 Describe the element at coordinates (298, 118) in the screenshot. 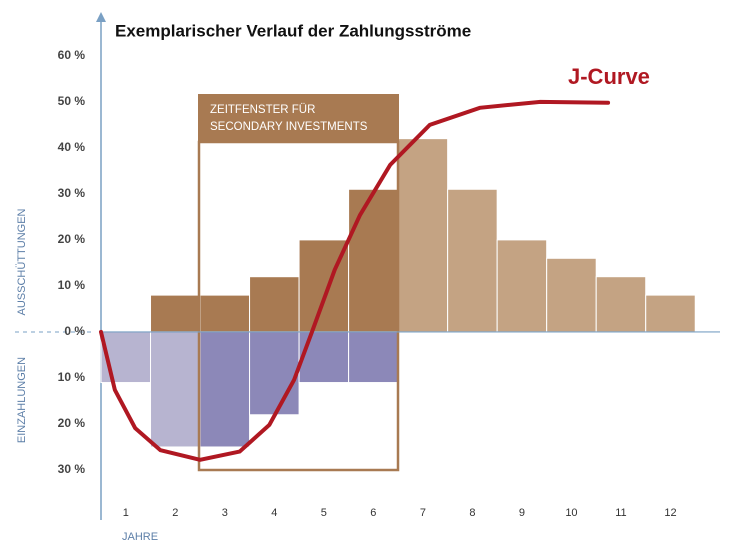

I see `window-header` at that location.